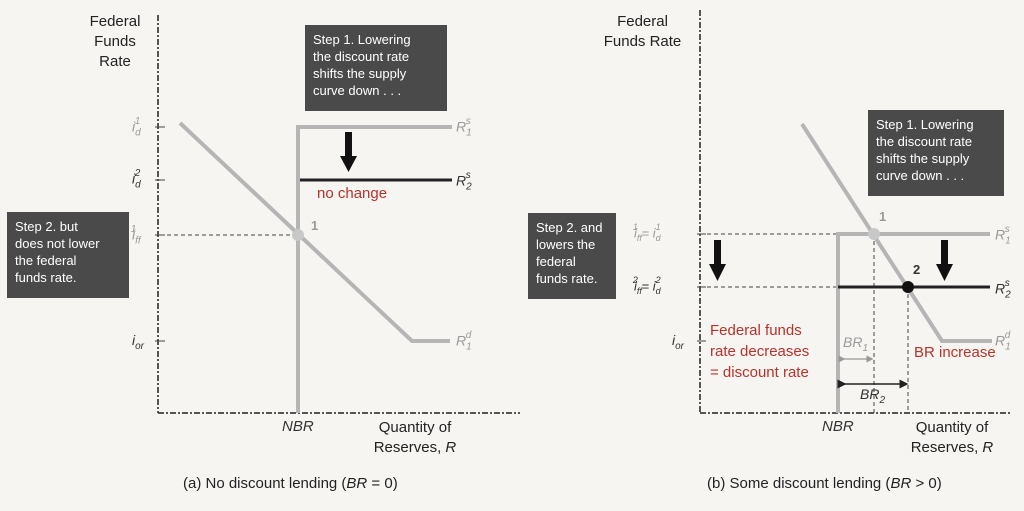 Image resolution: width=1024 pixels, height=511 pixels. I want to click on panel-b-x-axis-title: Quantity of Reserves, R, so click(952, 437).